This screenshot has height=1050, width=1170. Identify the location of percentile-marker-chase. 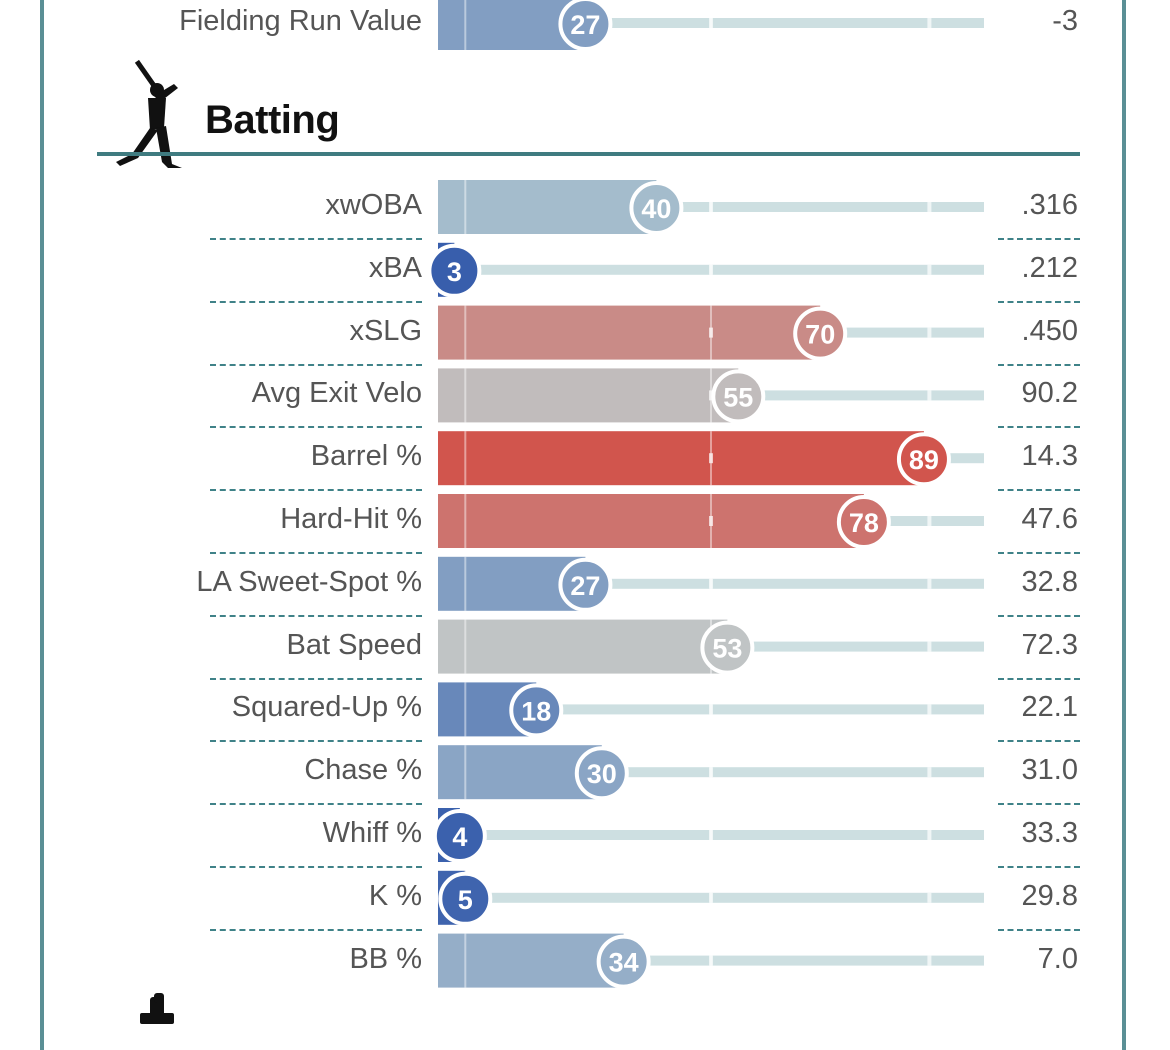
(601, 773).